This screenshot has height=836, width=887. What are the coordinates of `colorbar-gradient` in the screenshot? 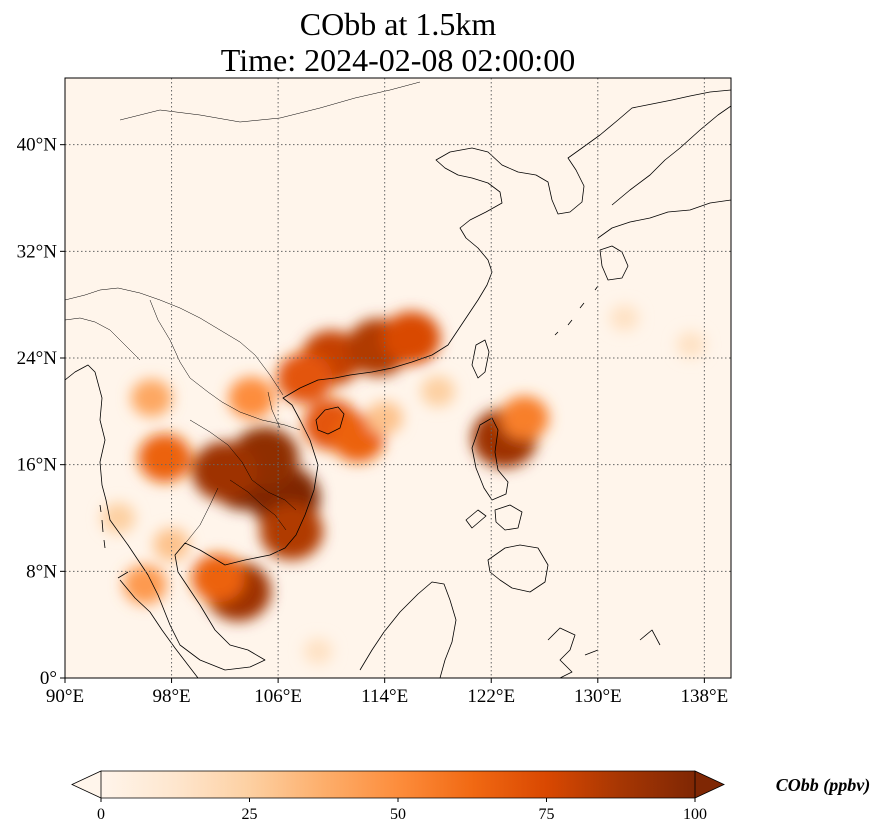 It's located at (398, 784).